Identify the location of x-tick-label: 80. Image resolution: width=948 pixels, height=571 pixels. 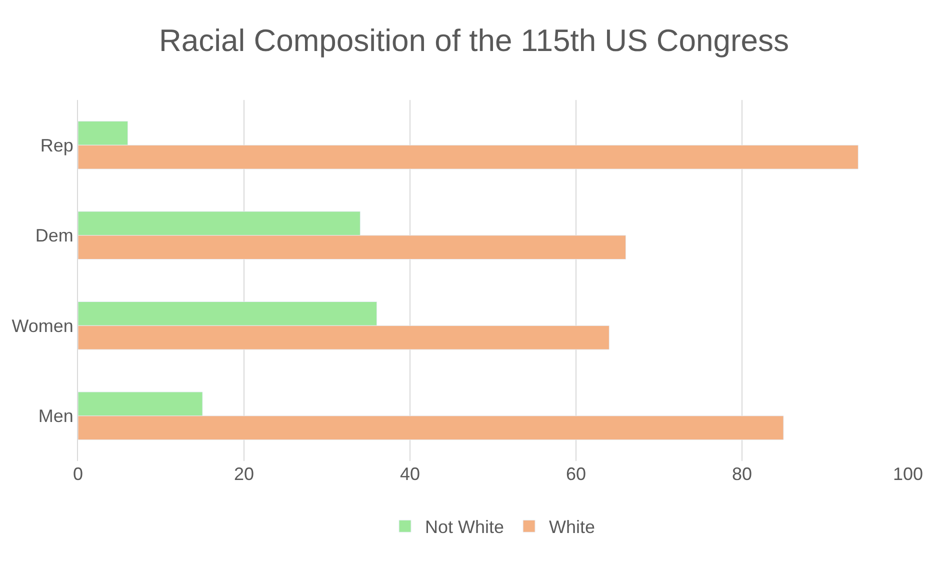
(742, 474).